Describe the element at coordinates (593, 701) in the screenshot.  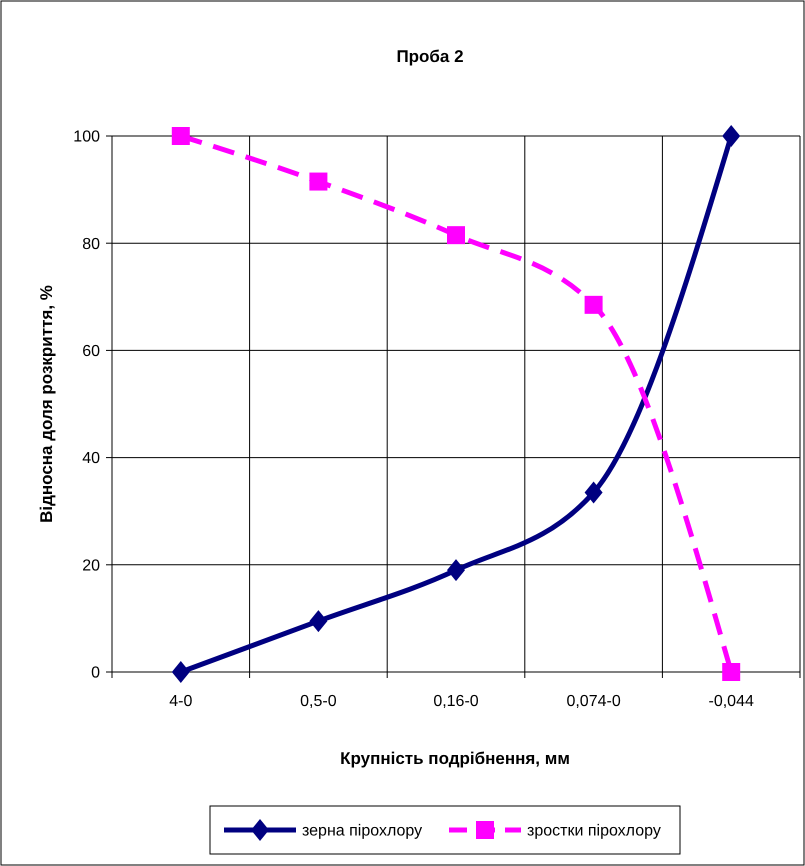
I see `x-tick-label: 0,074-0` at that location.